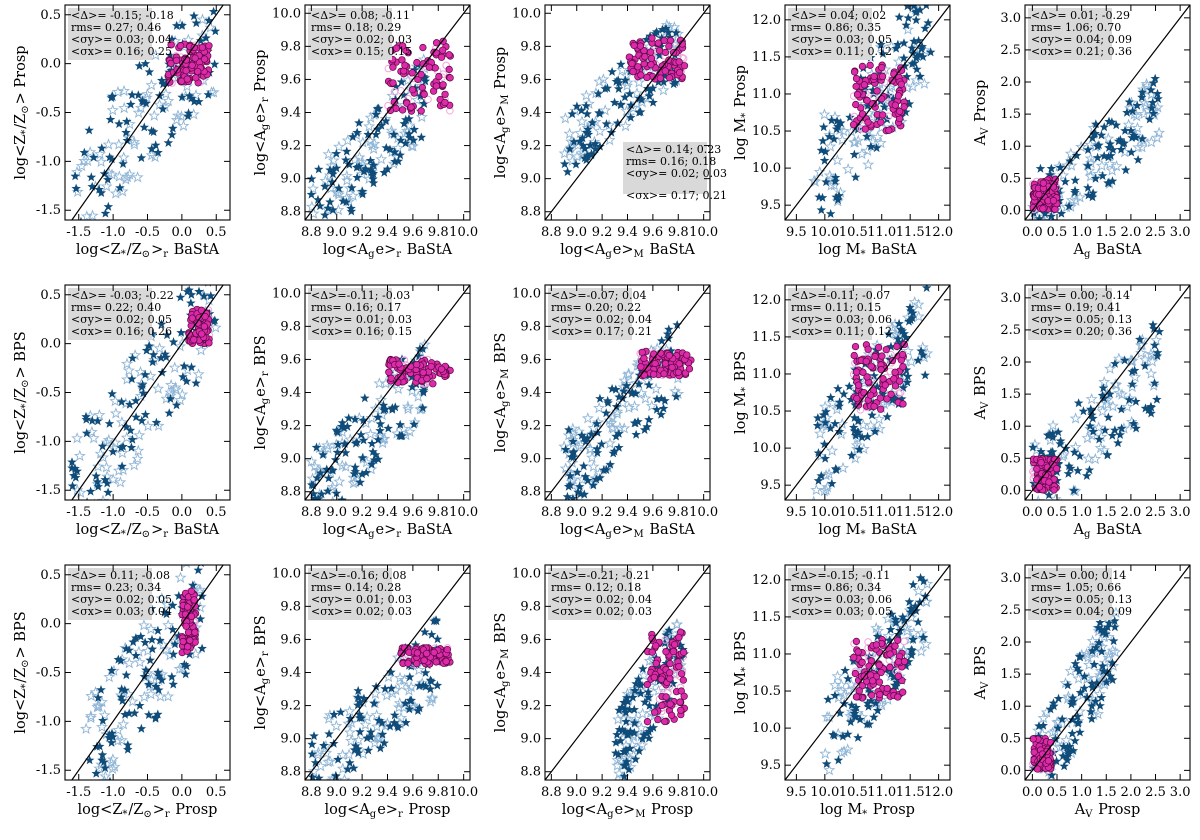 This screenshot has width=1200, height=840. What do you see at coordinates (290, 393) in the screenshot?
I see `y-tick-label: 9.4` at bounding box center [290, 393].